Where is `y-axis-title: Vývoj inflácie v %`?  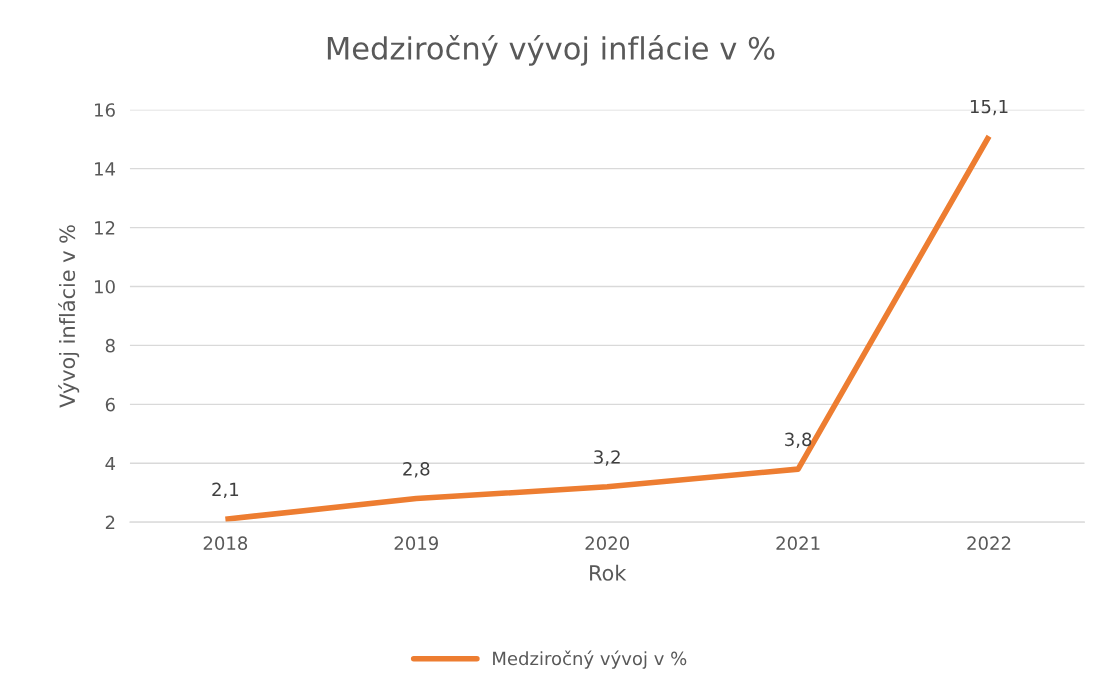 y-axis-title: Vývoj inflácie v % is located at coordinates (69, 316).